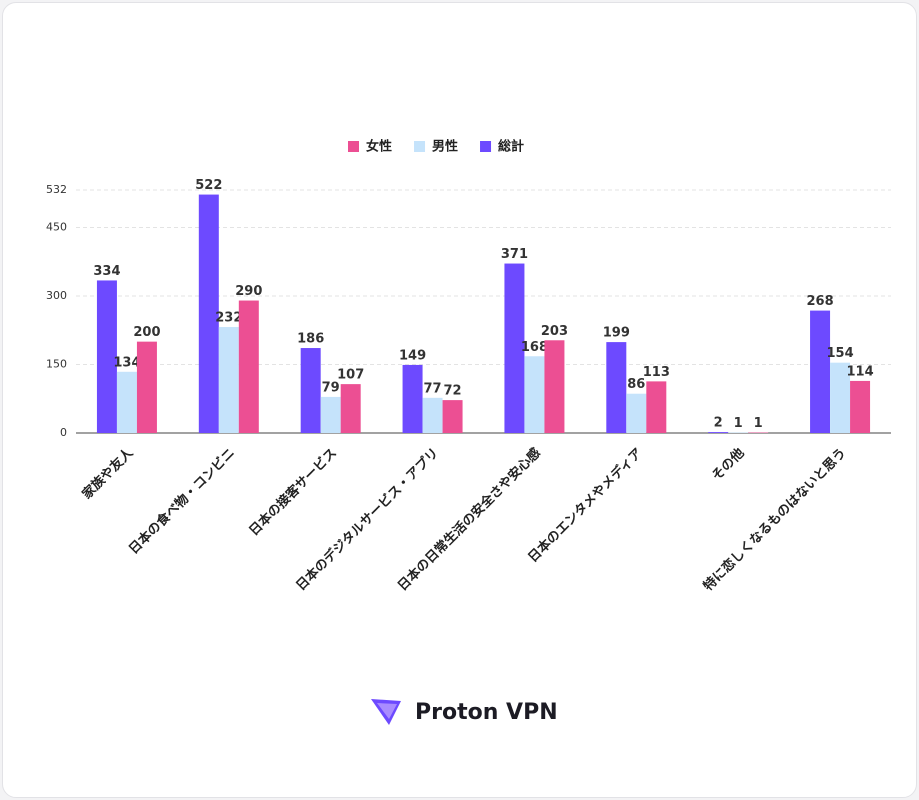 The width and height of the screenshot is (919, 800). What do you see at coordinates (126, 362) in the screenshot?
I see `value-label: 134` at bounding box center [126, 362].